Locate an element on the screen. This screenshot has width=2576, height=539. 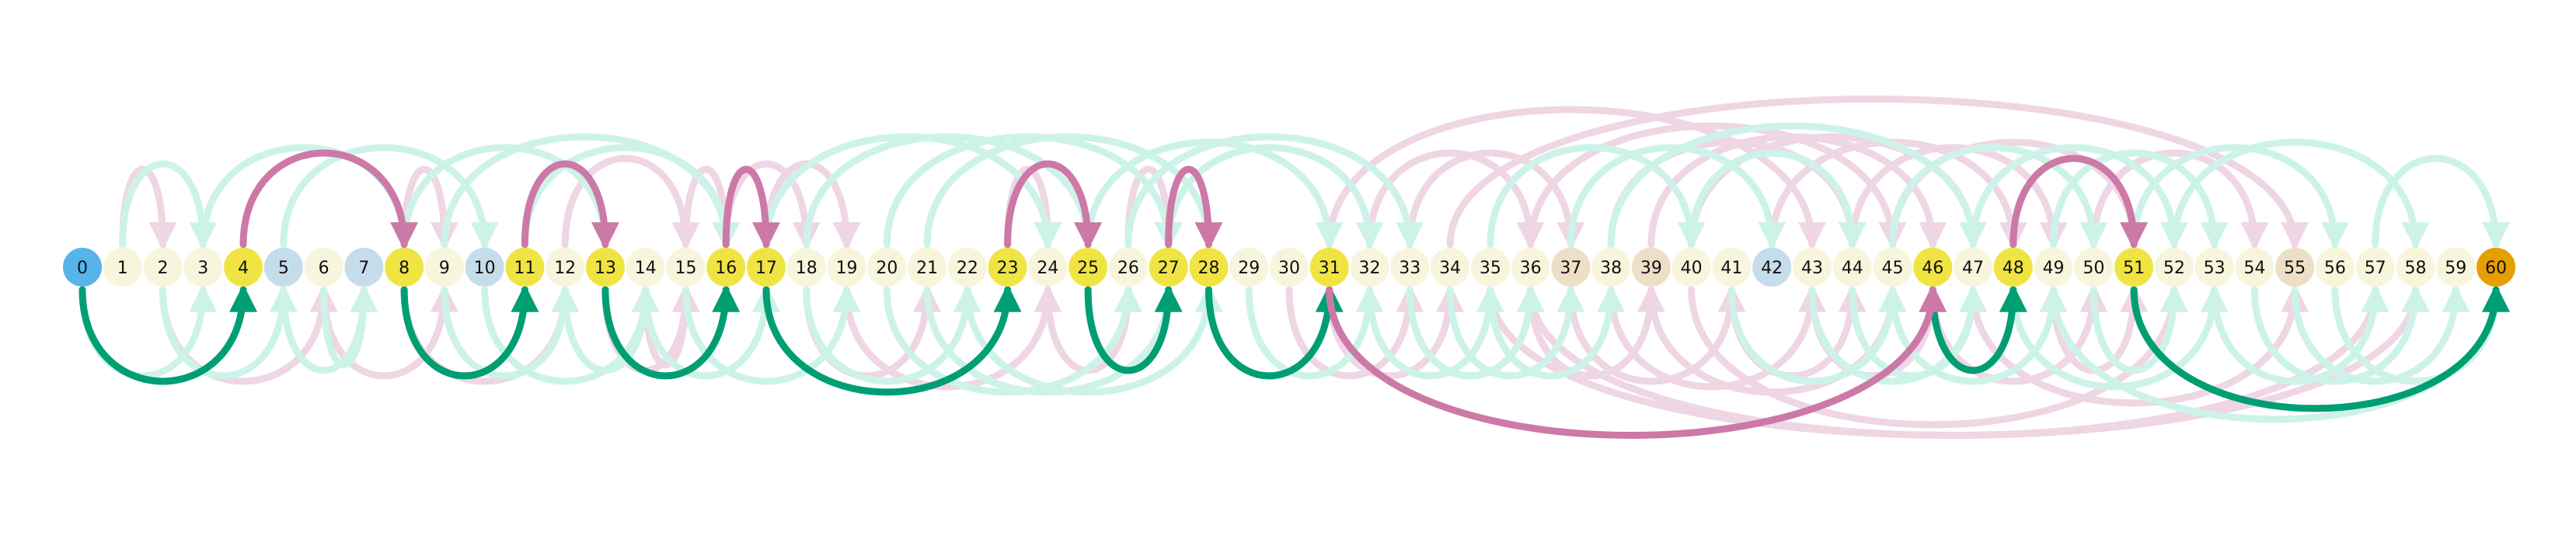
node-label: 51 is located at coordinates (2134, 268).